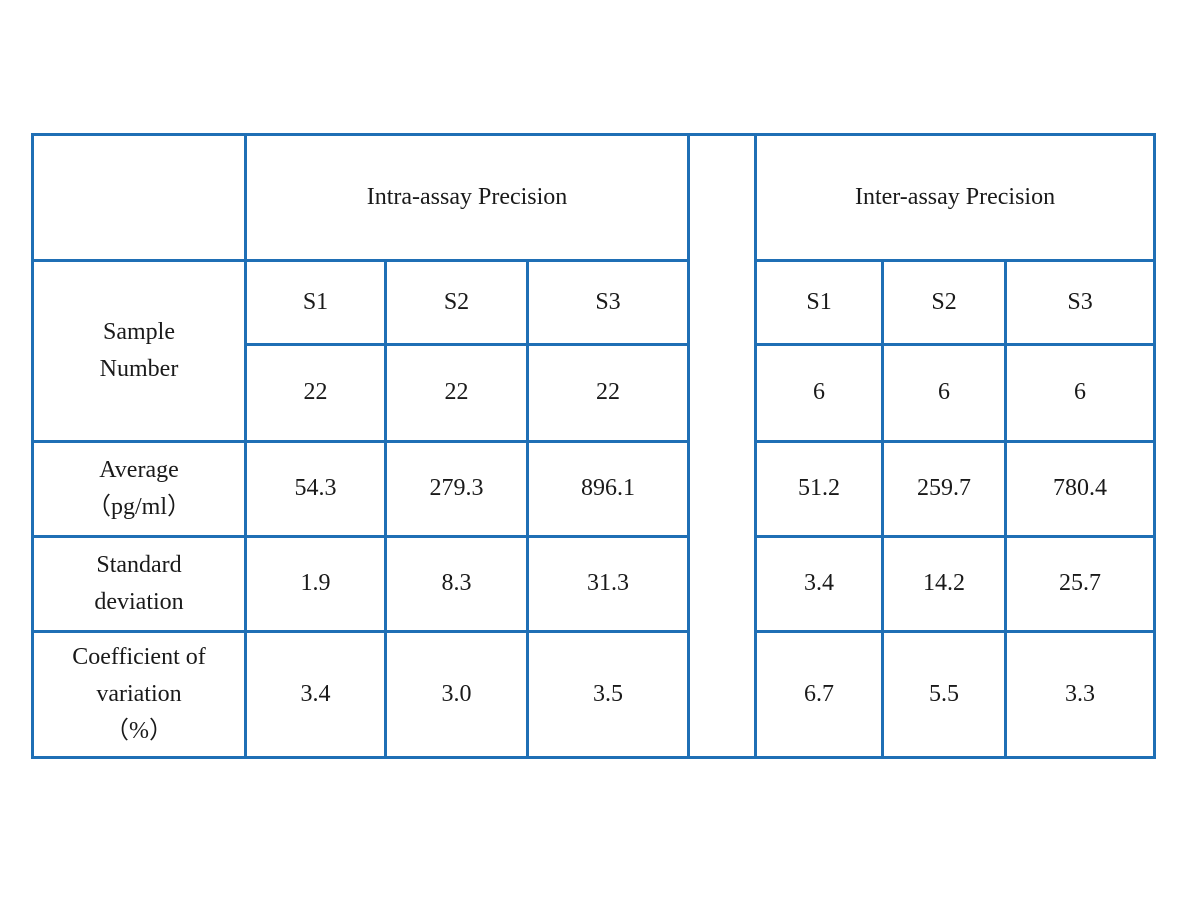 The image size is (1200, 900). I want to click on intra-sample-2: S2, so click(456, 302).